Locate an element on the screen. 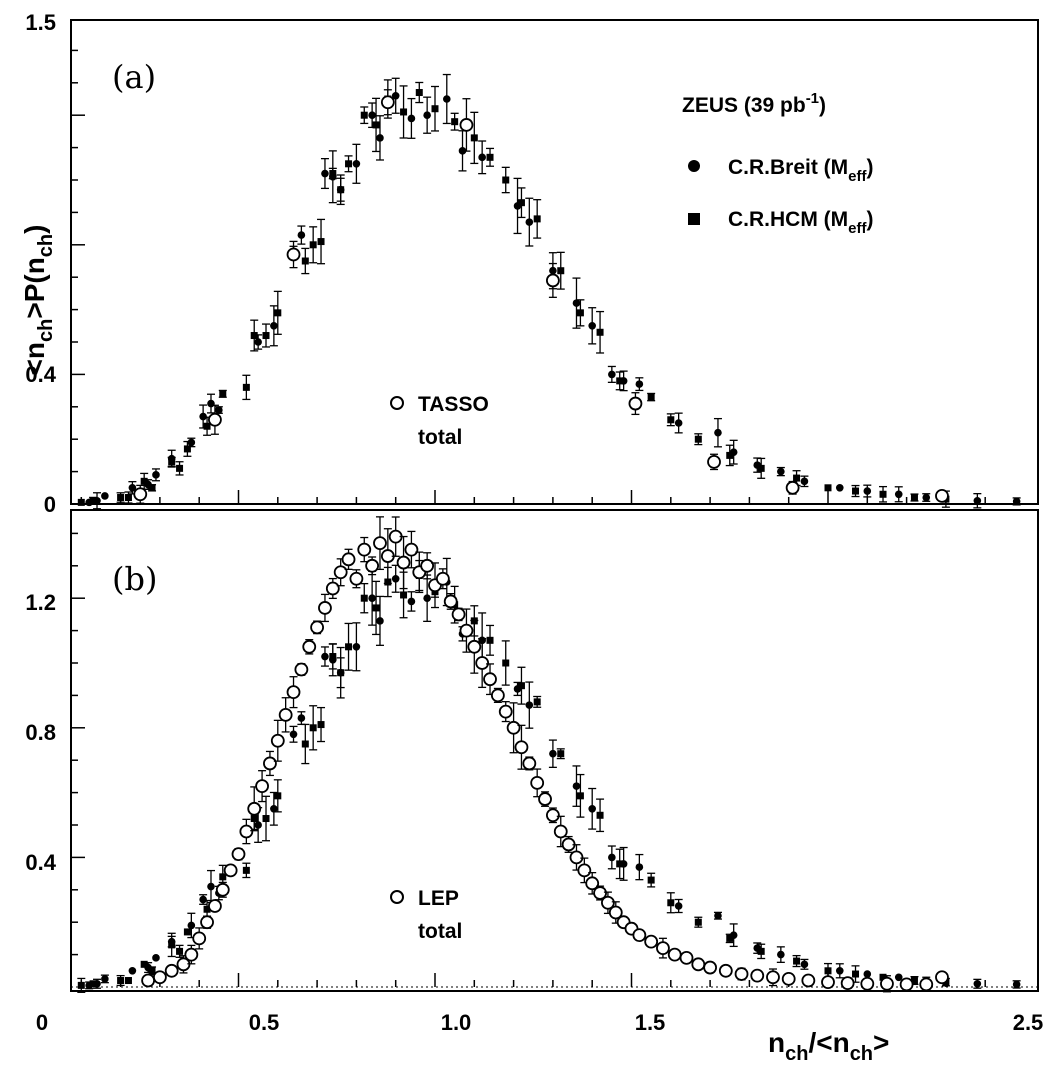 The width and height of the screenshot is (1061, 1066). tasso-marker is located at coordinates (397, 403).